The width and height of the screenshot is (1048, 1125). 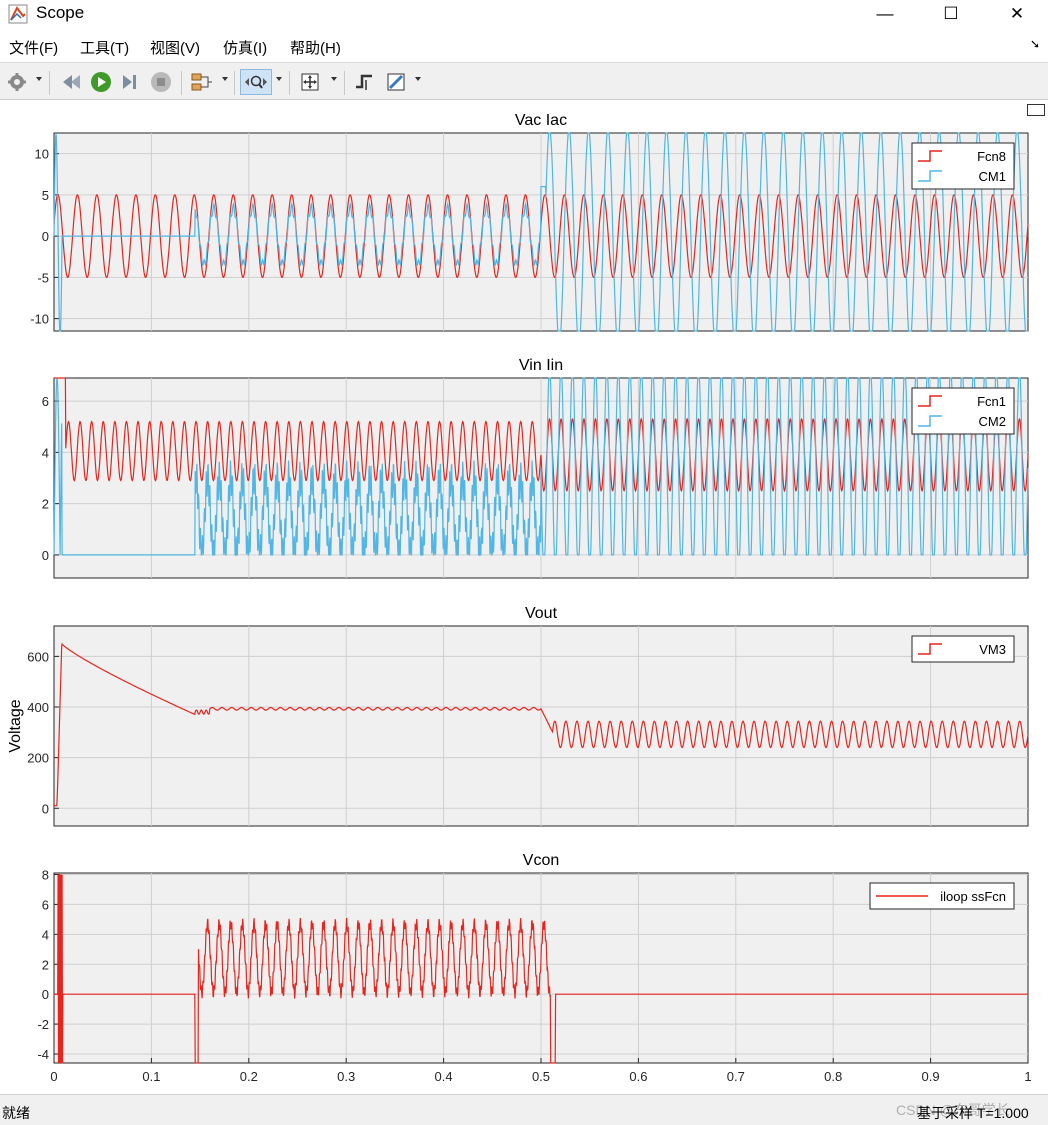 I want to click on y-tick-label: 2, so click(x=45, y=964).